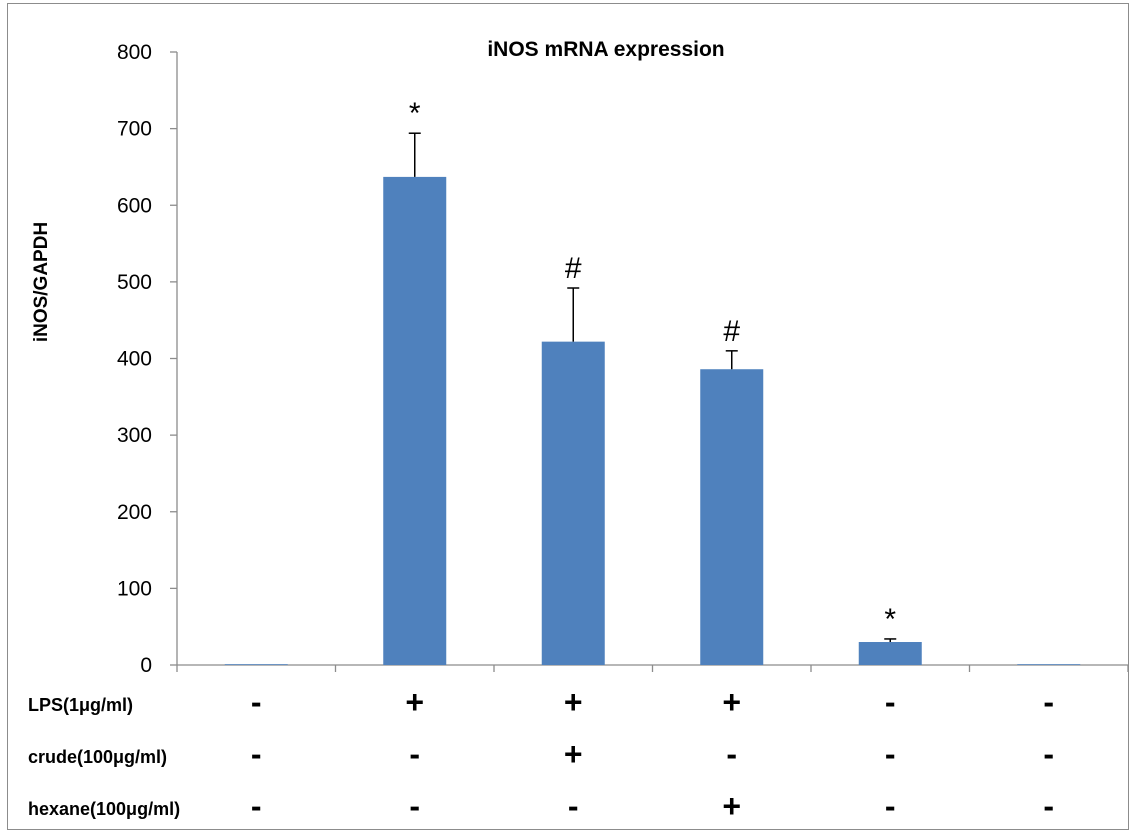 The image size is (1135, 837). I want to click on condition-label: hexane(100μg/ml), so click(104, 809).